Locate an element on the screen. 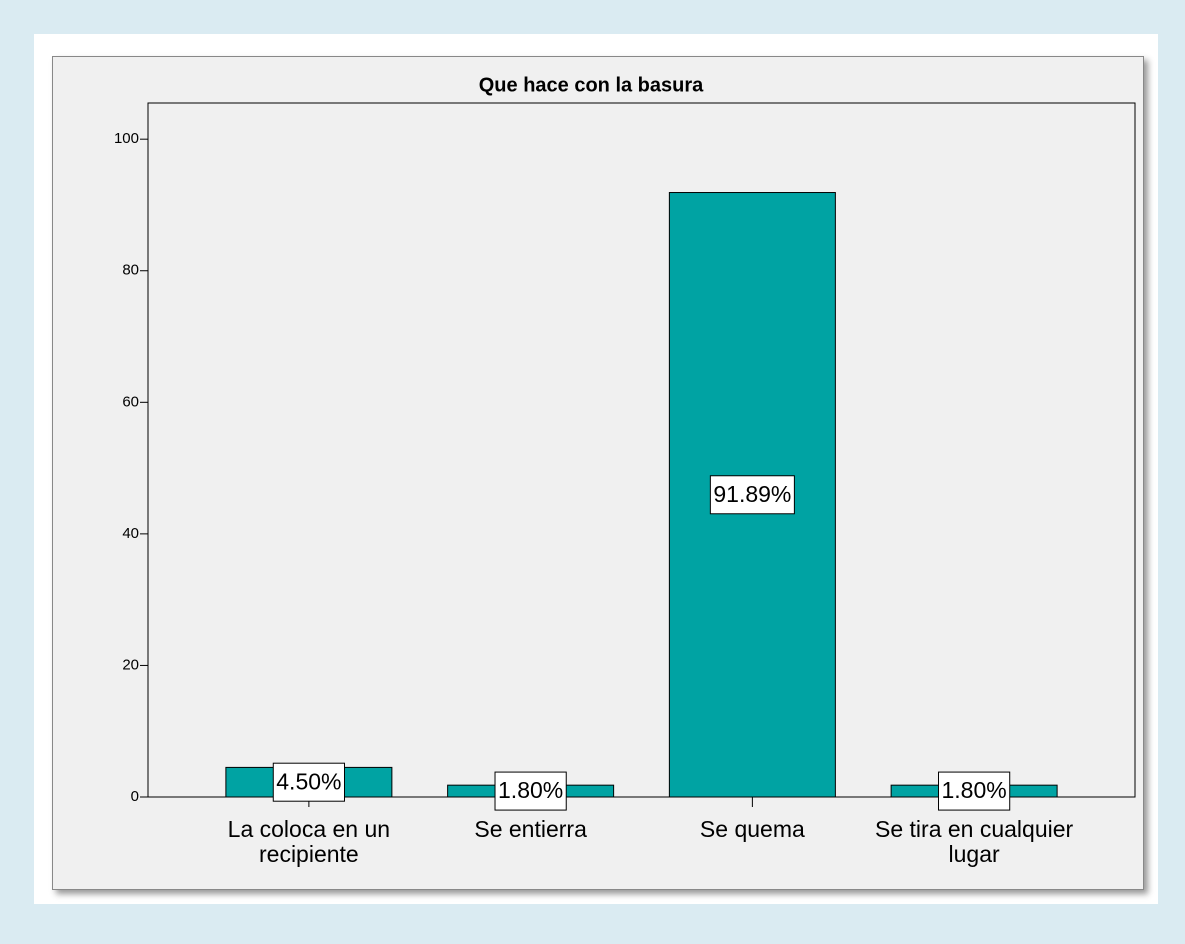 The height and width of the screenshot is (944, 1185). y-tick-label: 100 is located at coordinates (126, 138).